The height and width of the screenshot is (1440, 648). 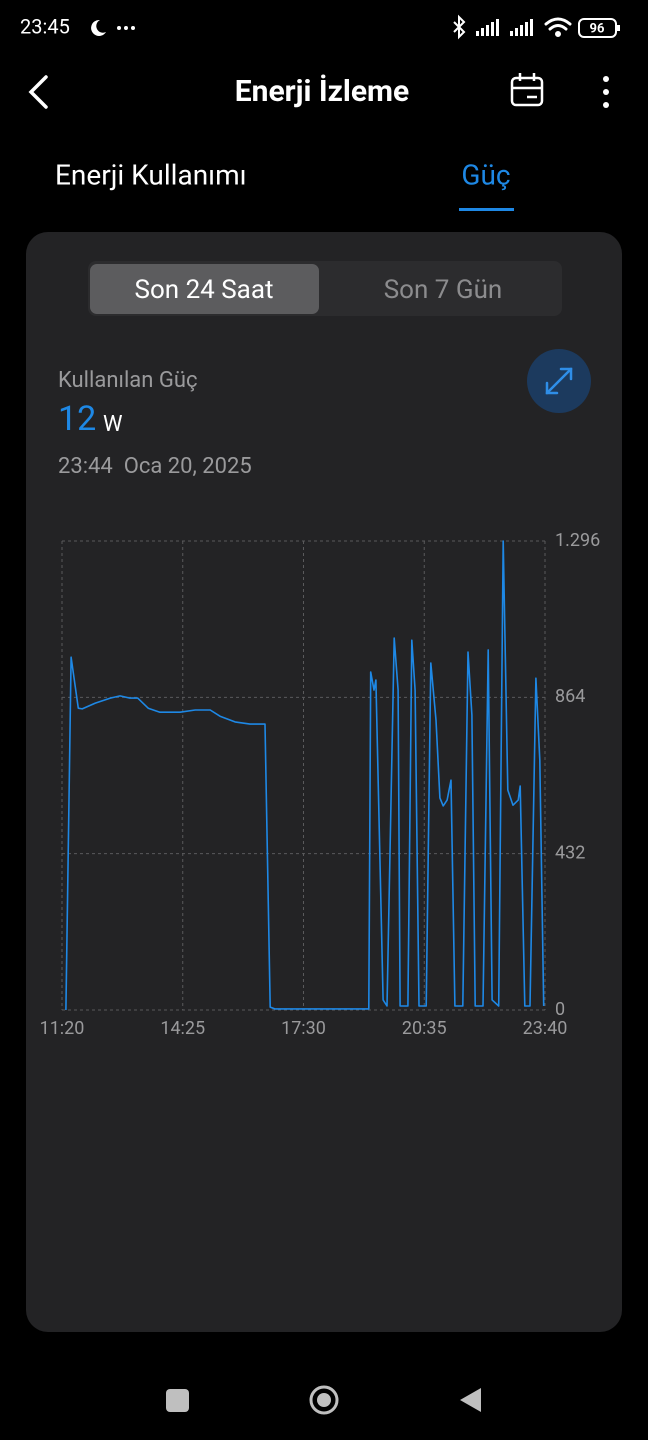 What do you see at coordinates (45, 26) in the screenshot?
I see `status-time: 23:45` at bounding box center [45, 26].